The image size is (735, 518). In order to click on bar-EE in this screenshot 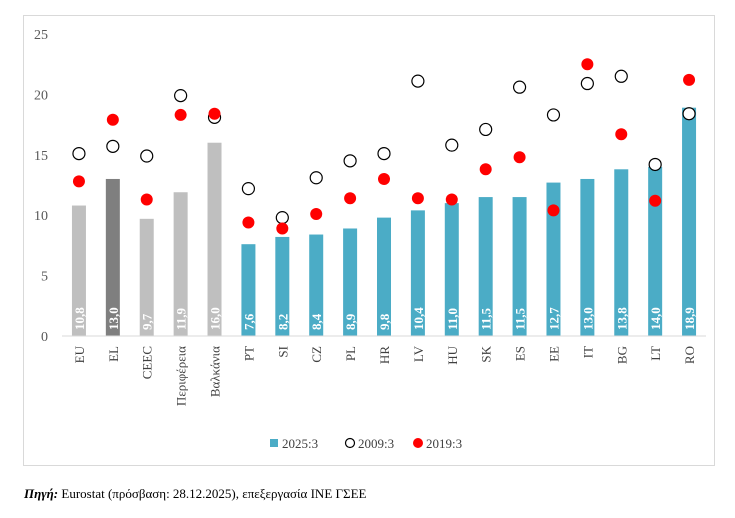, I will do `click(553, 259)`.